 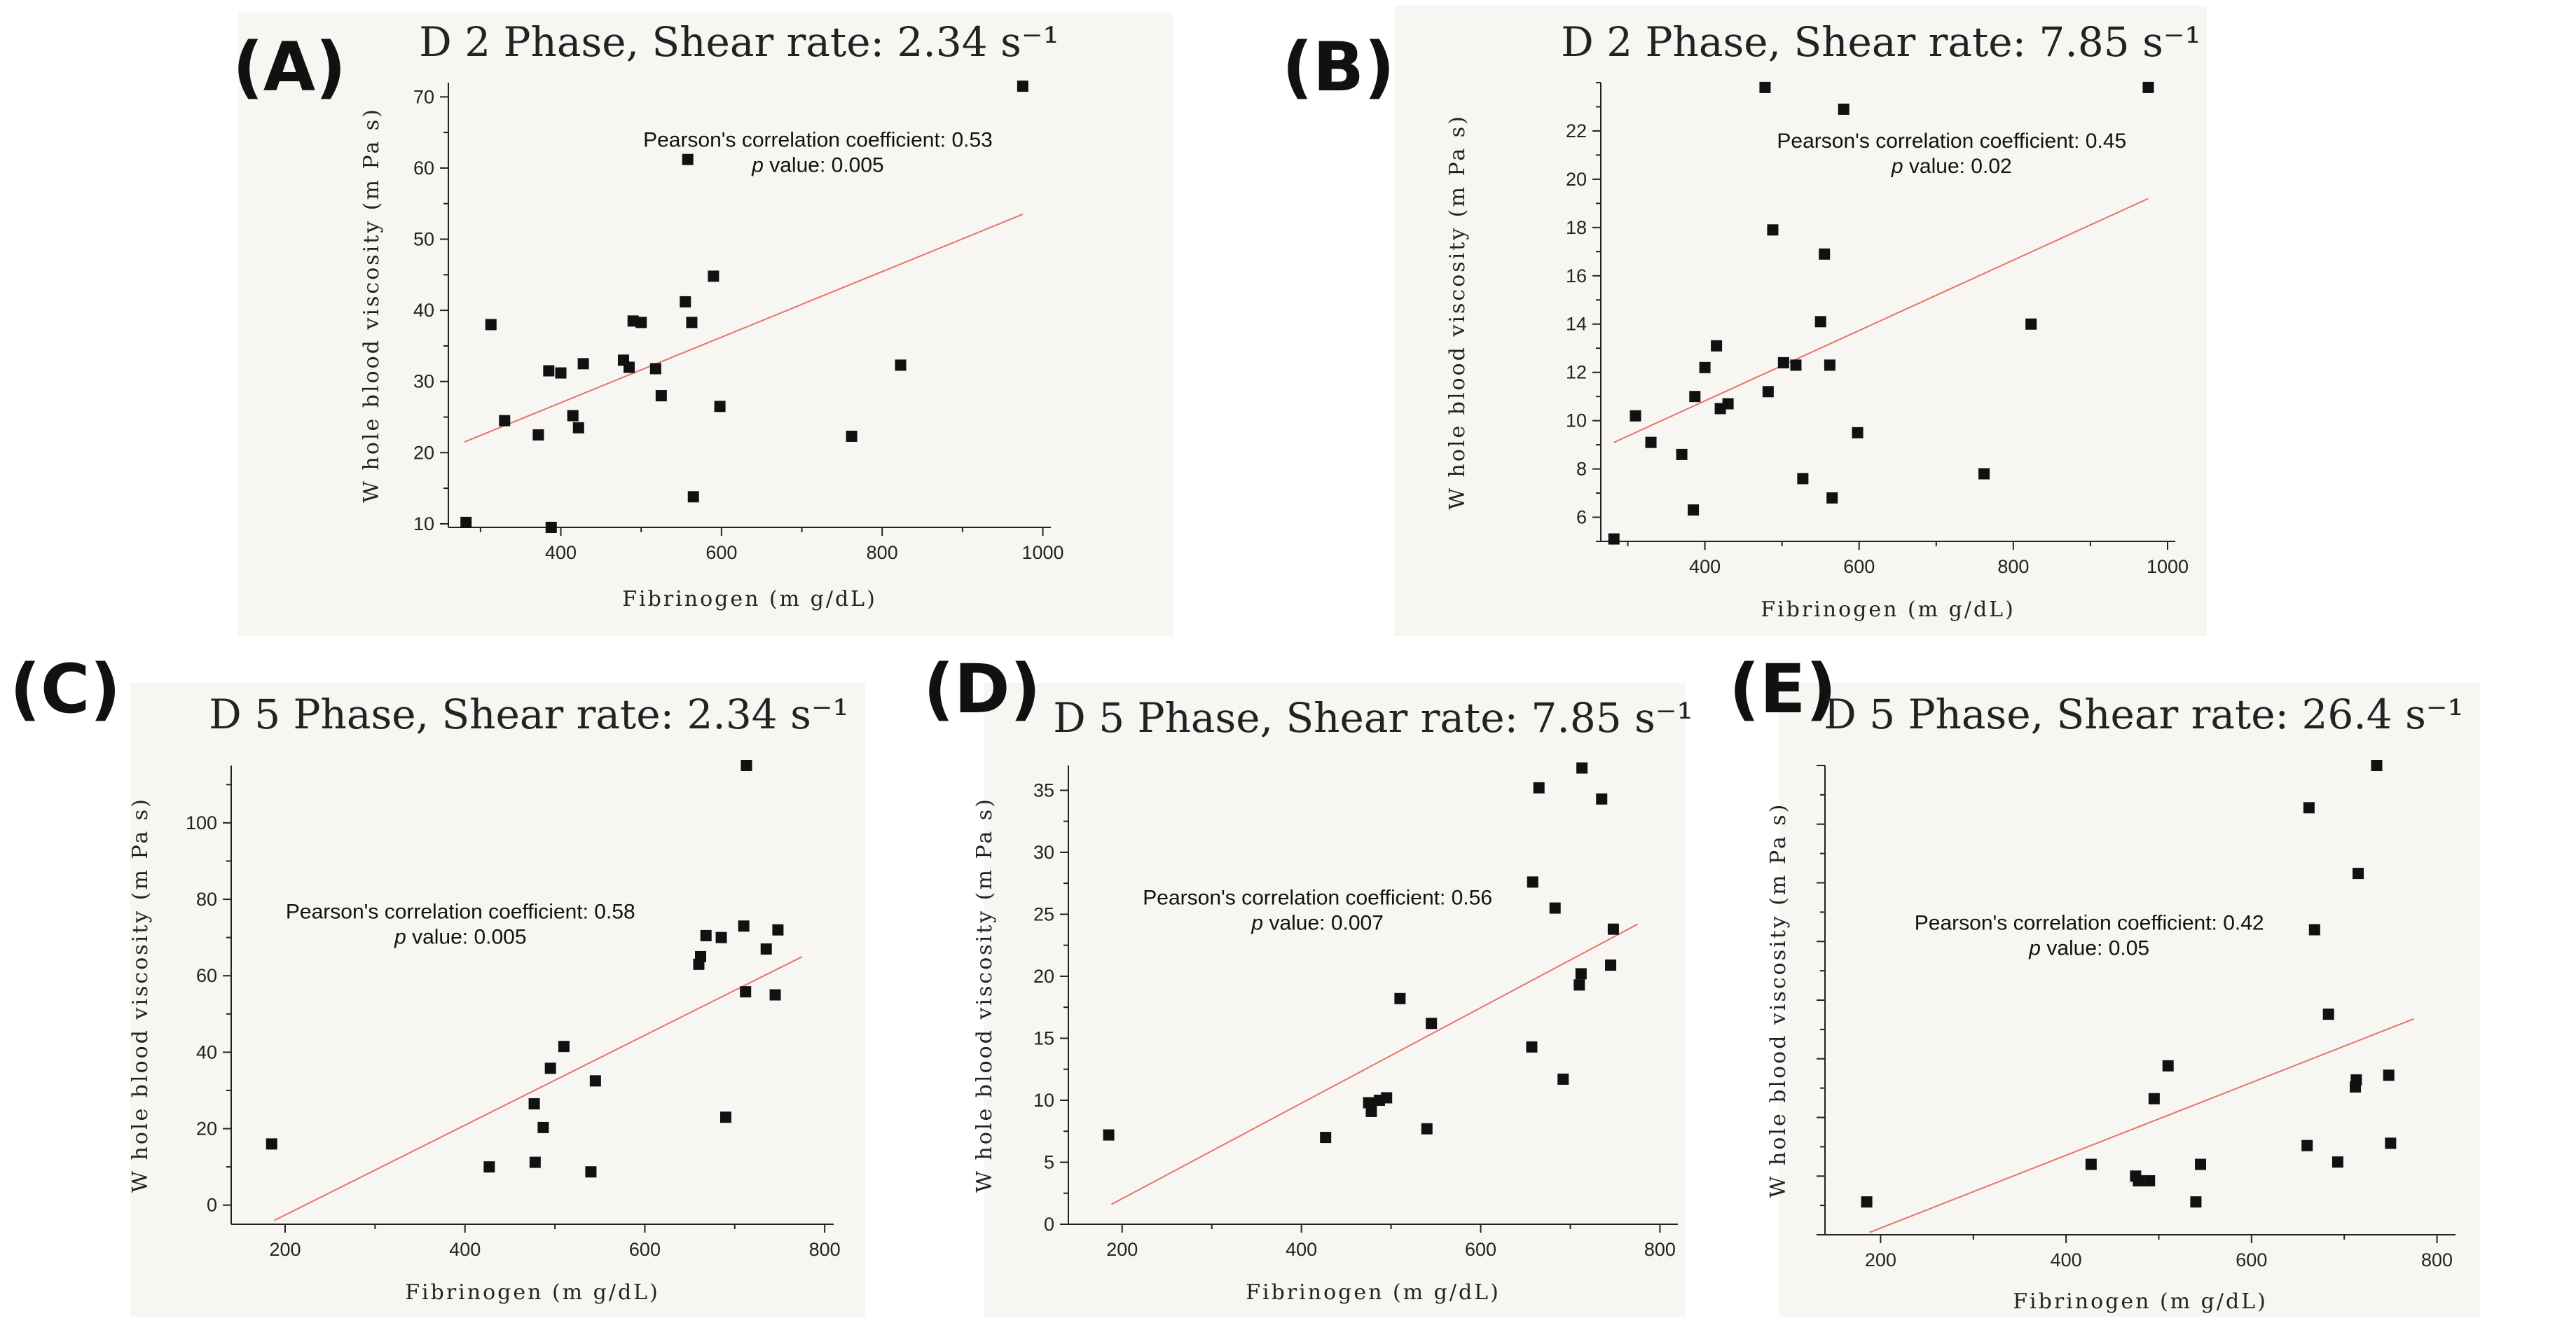 I want to click on correlation-annotation: Pearson's correlation coefficient: 0.53, so click(x=818, y=139).